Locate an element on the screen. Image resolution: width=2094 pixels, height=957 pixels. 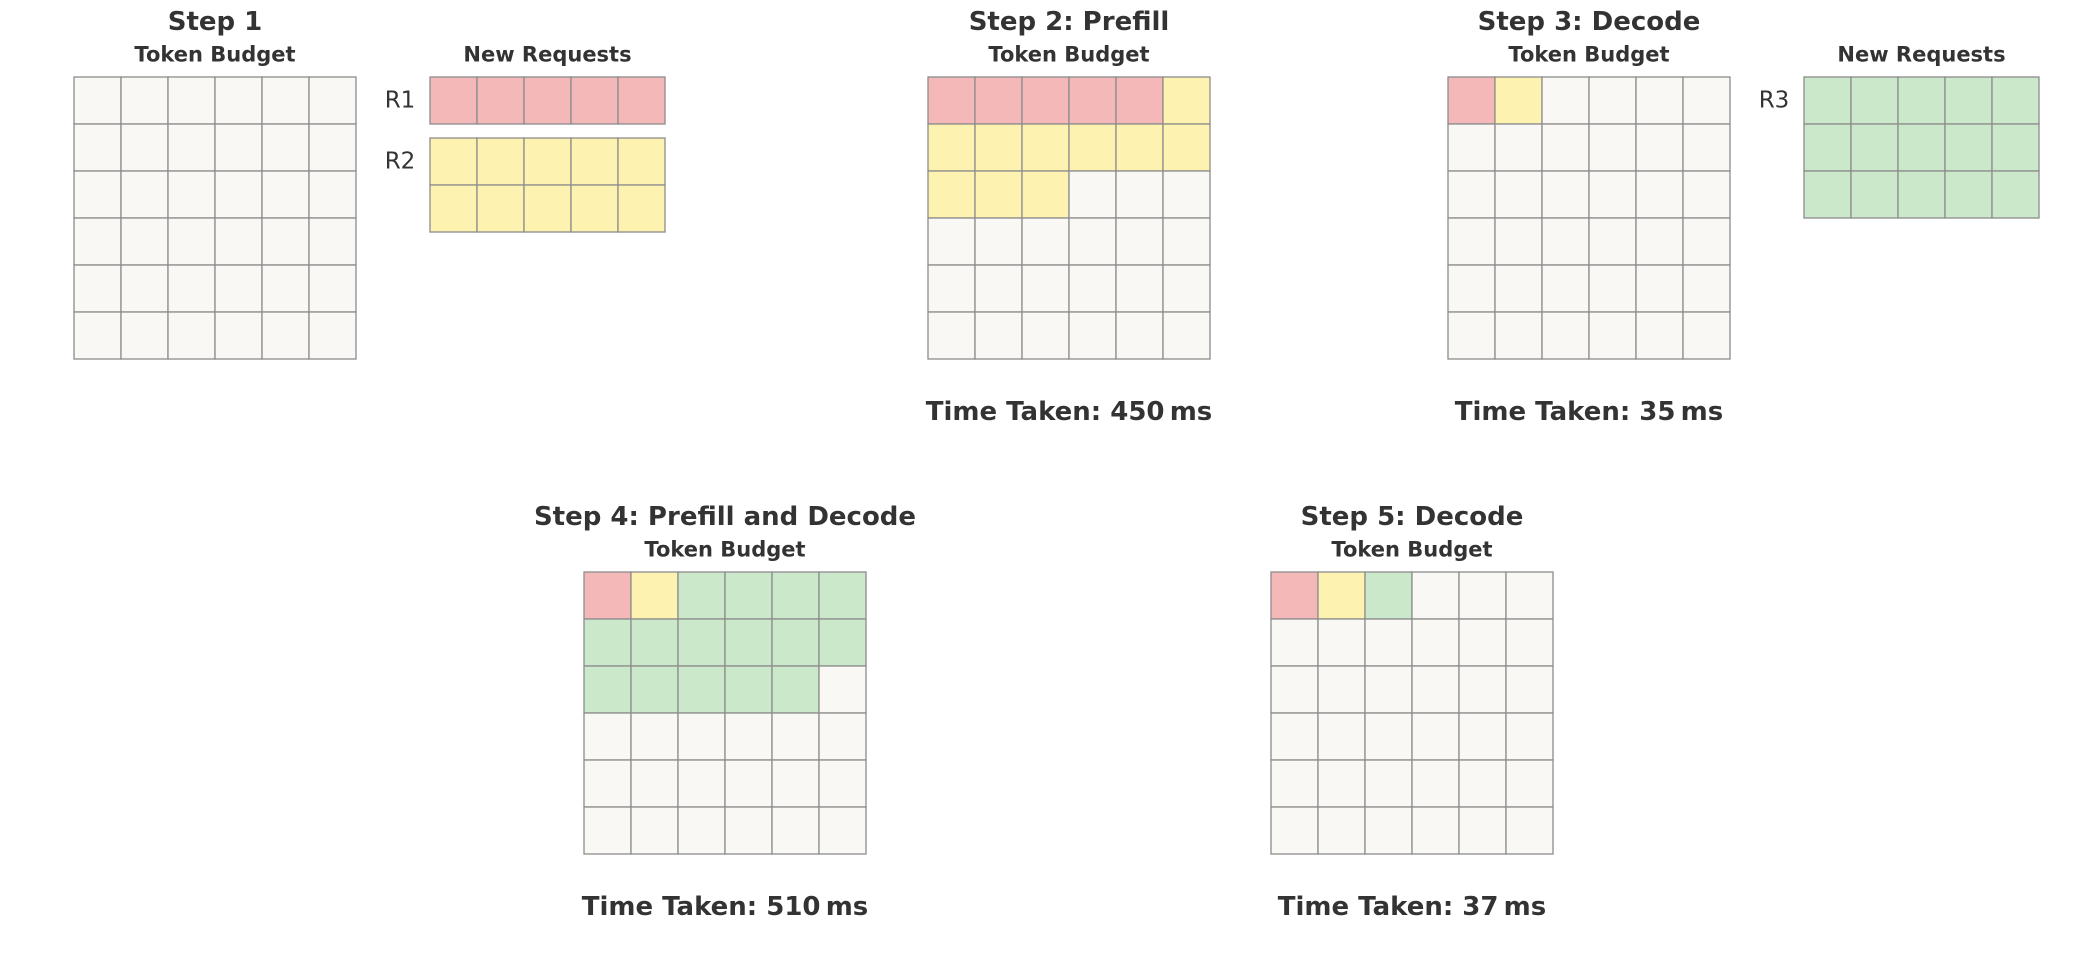
time-taken-label: Time Taken: 35 ms is located at coordinates (1589, 412).